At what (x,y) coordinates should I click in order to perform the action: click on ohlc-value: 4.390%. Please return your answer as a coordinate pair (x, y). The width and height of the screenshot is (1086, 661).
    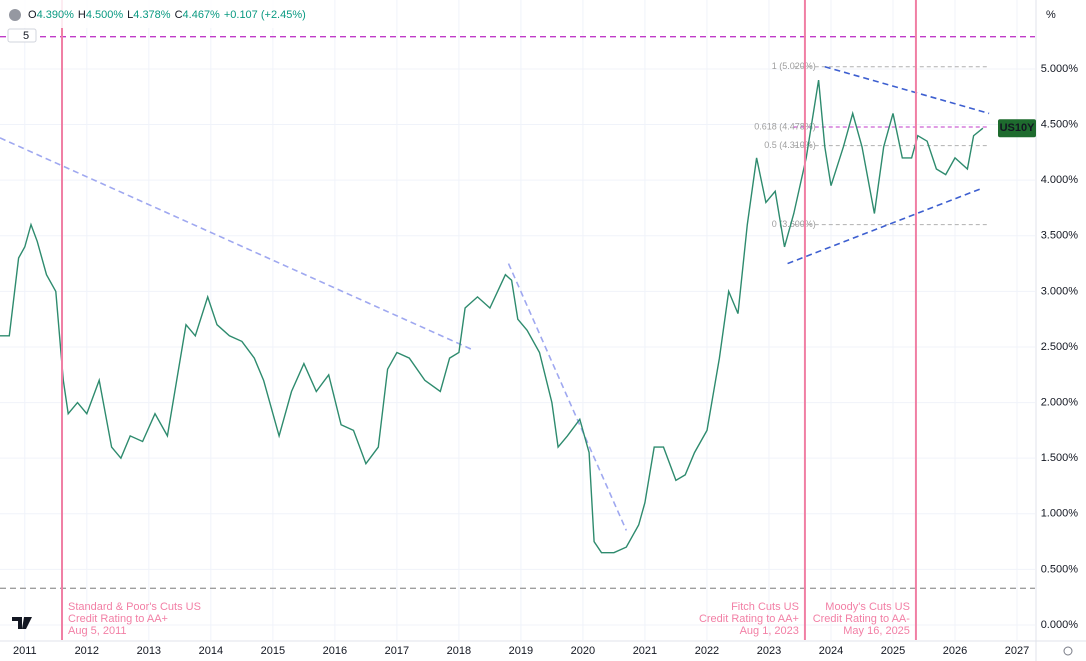
    Looking at the image, I should click on (56, 15).